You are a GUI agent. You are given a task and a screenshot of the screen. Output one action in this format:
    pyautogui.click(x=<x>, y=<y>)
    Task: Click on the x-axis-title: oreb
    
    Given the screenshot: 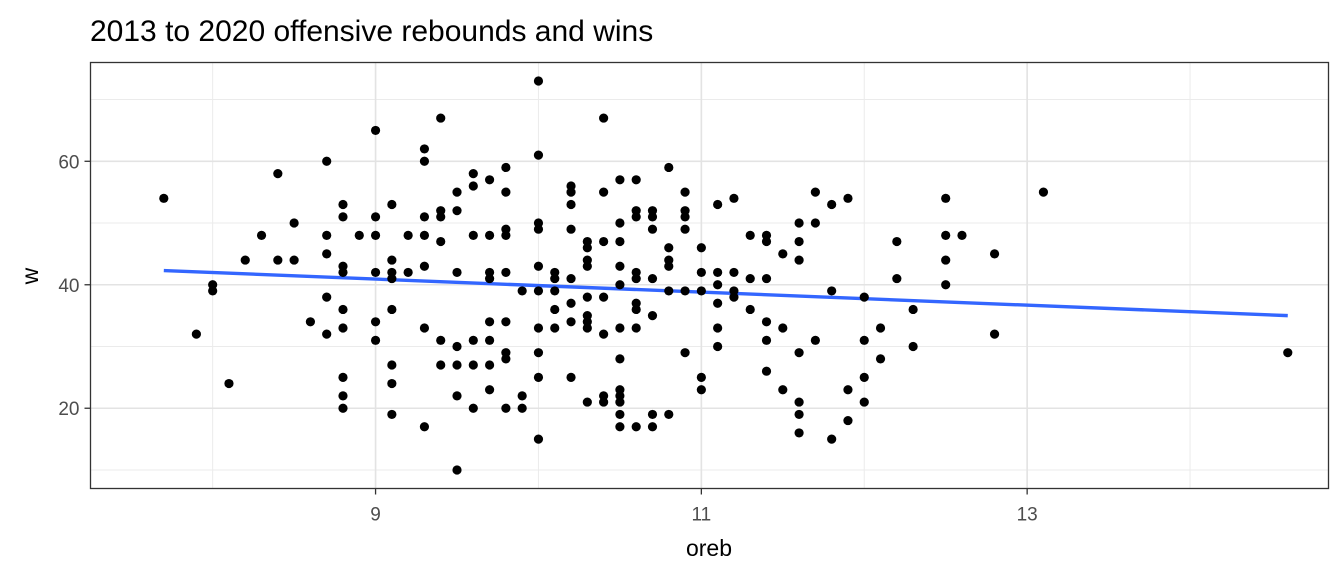 What is the action you would take?
    pyautogui.click(x=709, y=548)
    